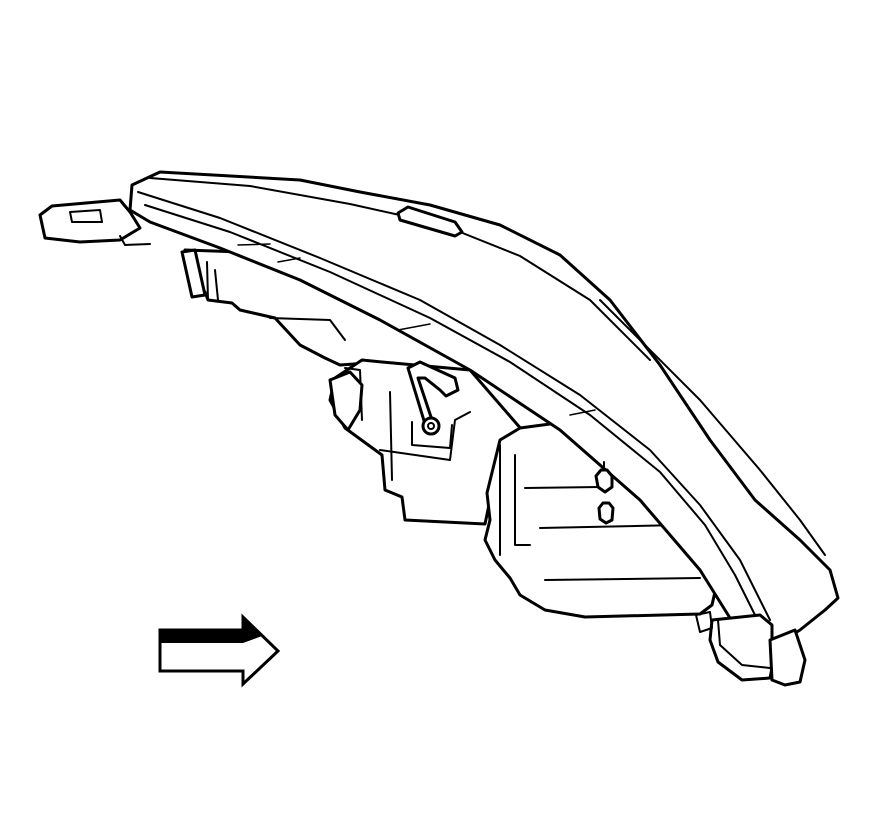 The width and height of the screenshot is (879, 840). I want to click on adjuster-clip, so click(433, 404).